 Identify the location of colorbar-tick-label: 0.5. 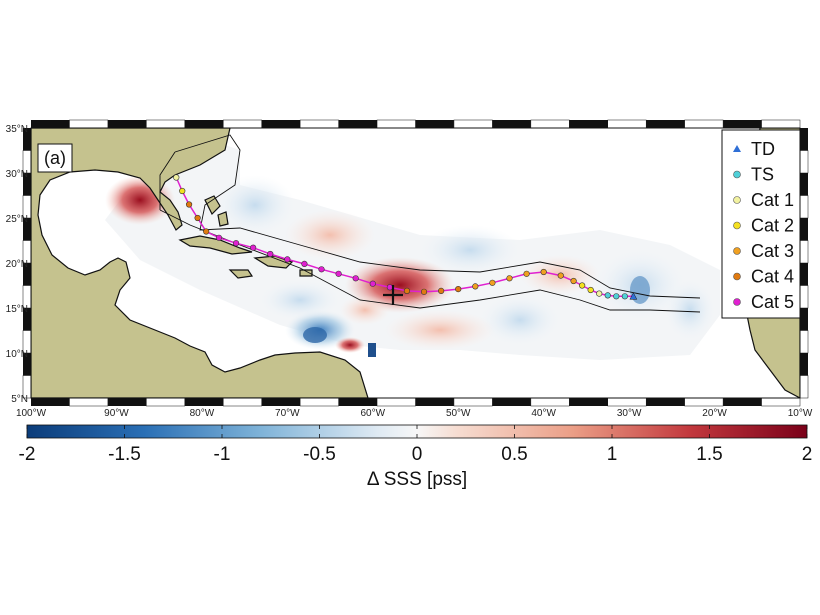
(514, 454).